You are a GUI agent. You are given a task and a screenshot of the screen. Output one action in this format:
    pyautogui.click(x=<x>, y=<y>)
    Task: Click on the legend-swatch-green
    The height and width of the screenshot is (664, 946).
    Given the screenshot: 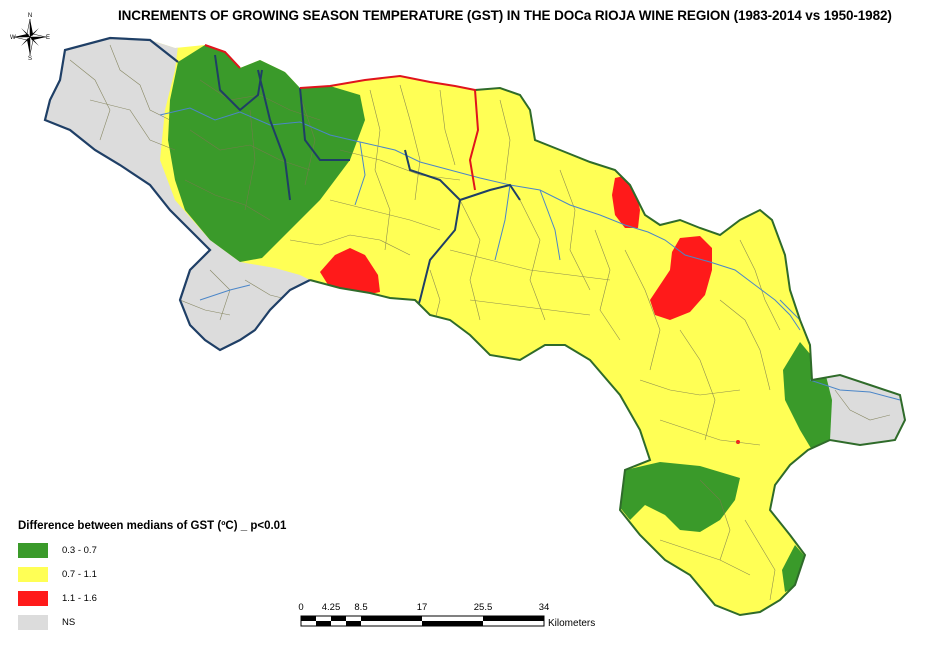 What is the action you would take?
    pyautogui.click(x=33, y=550)
    